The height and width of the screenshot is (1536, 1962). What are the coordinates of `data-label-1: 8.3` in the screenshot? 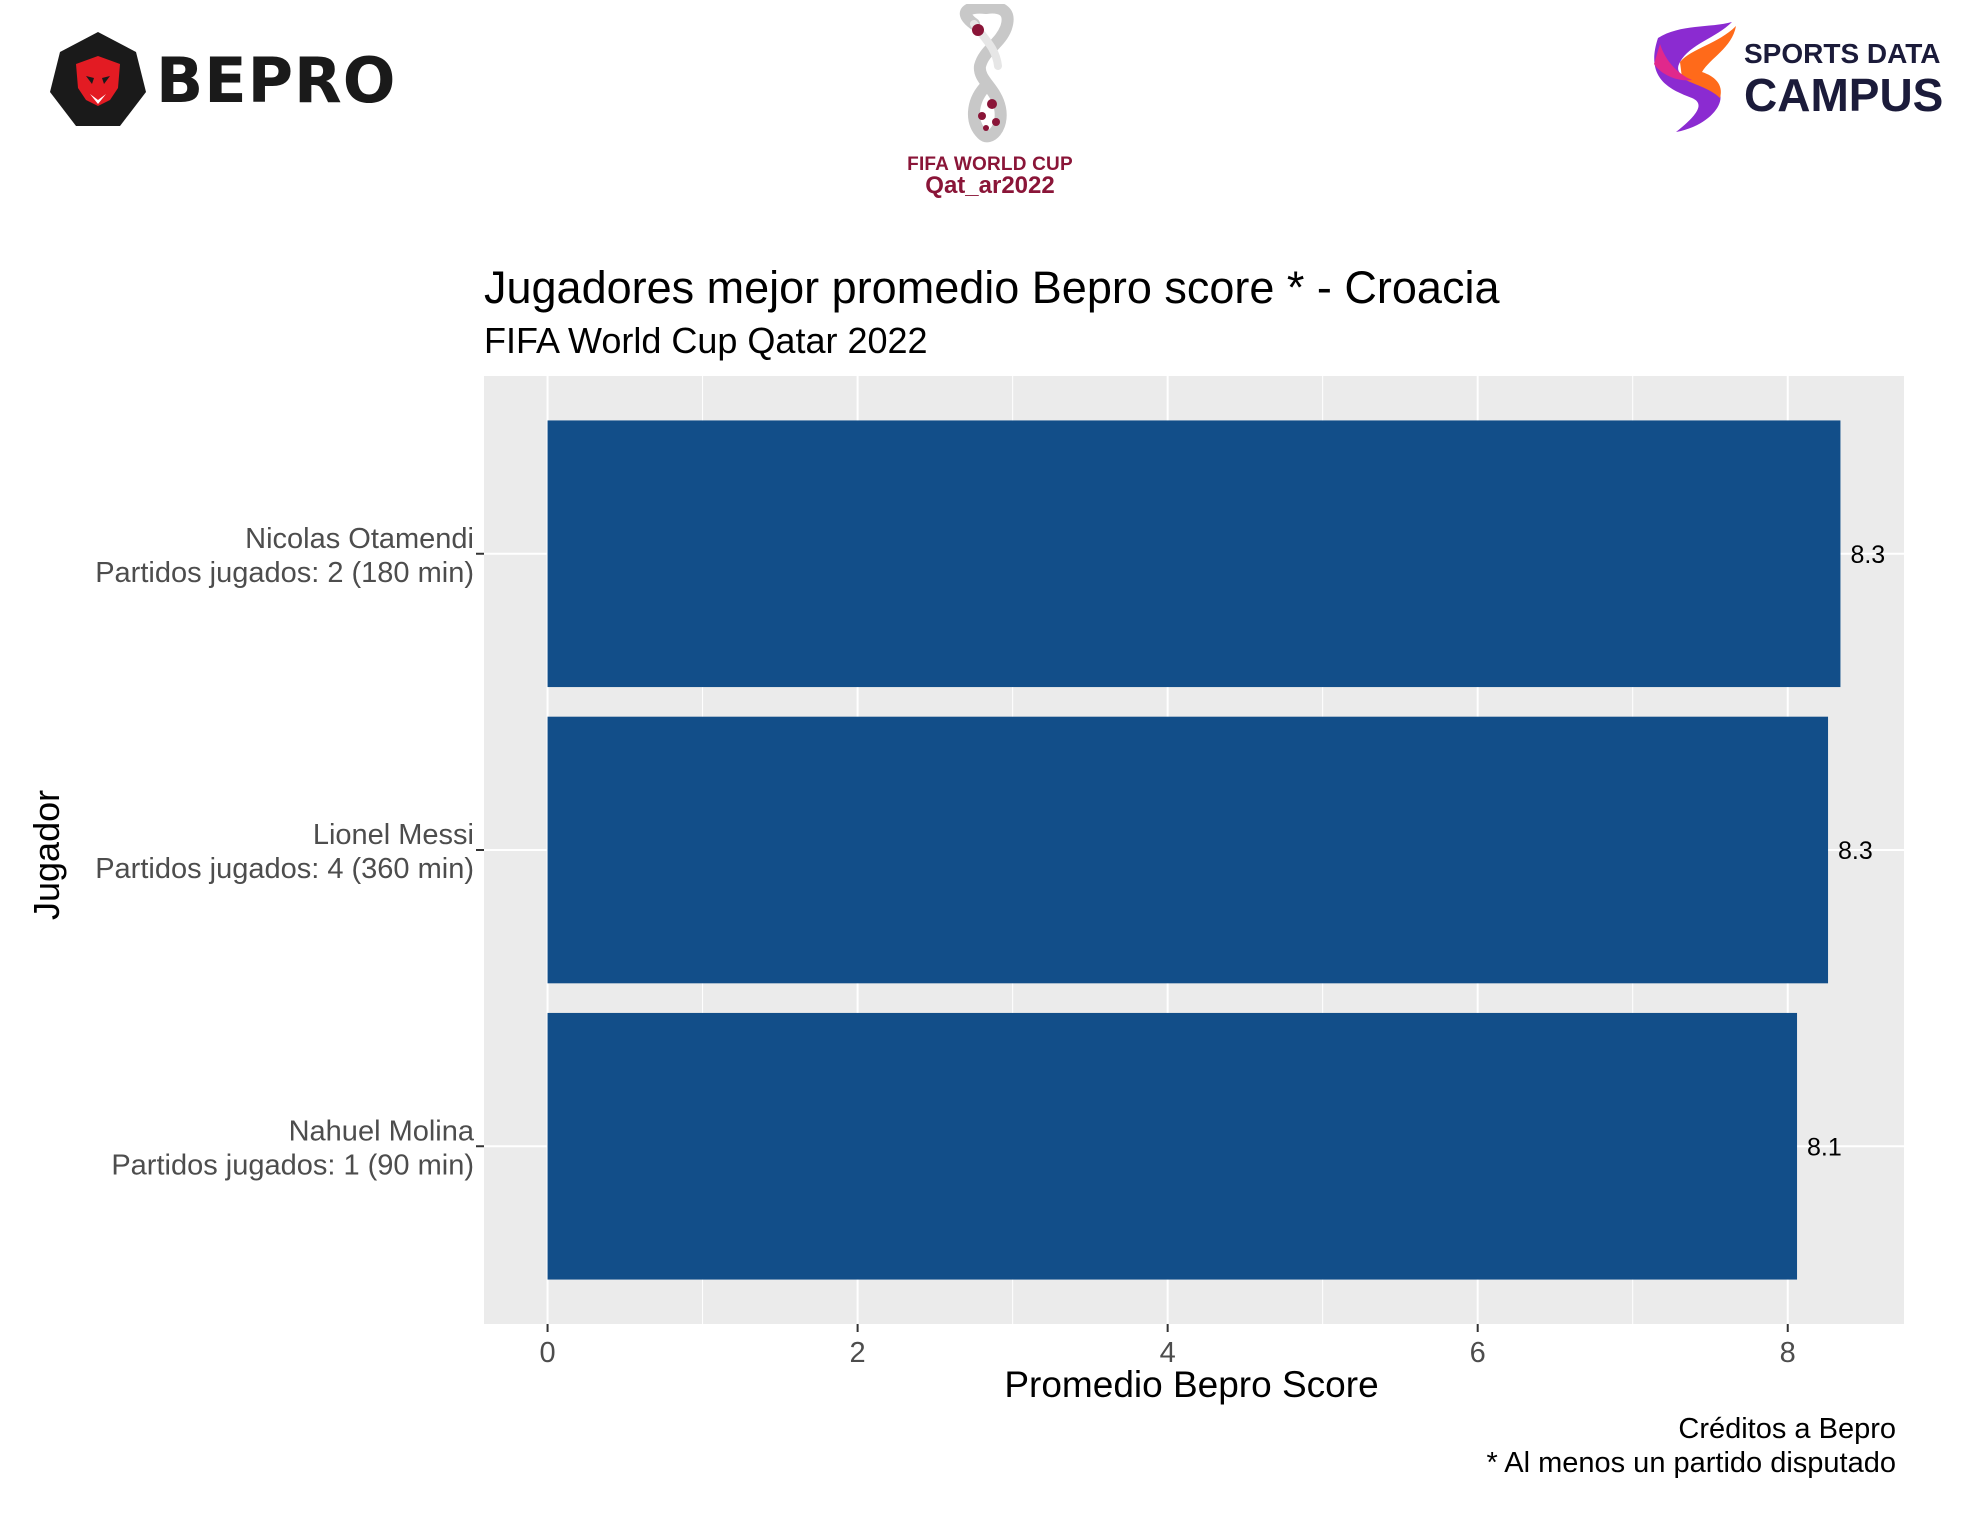 It's located at (1867, 555).